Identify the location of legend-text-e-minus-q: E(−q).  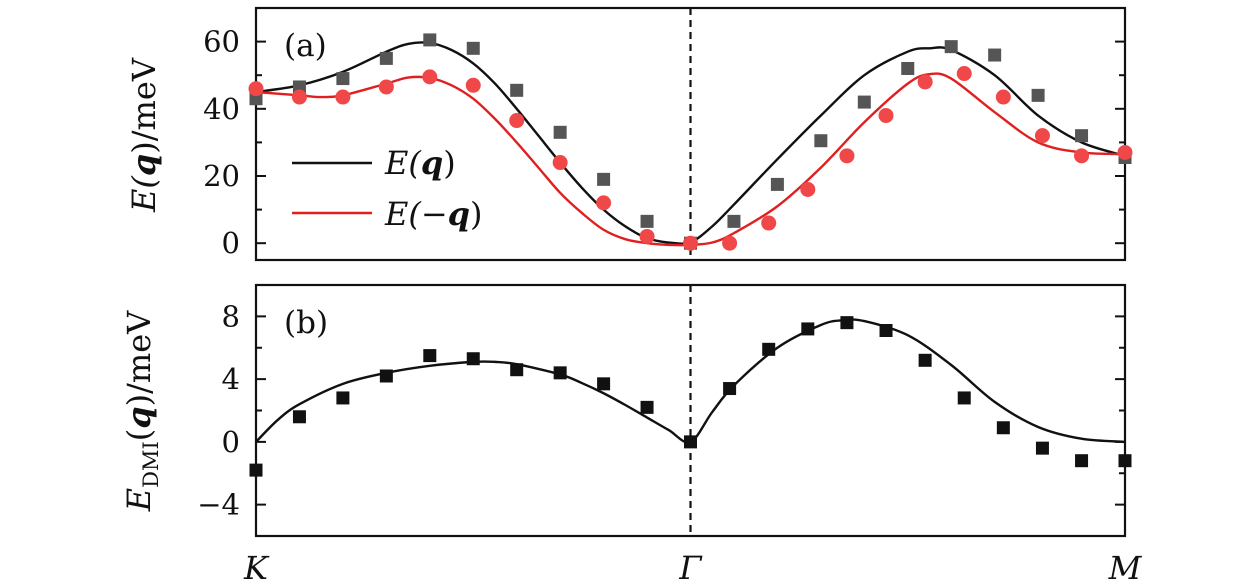
(433, 214).